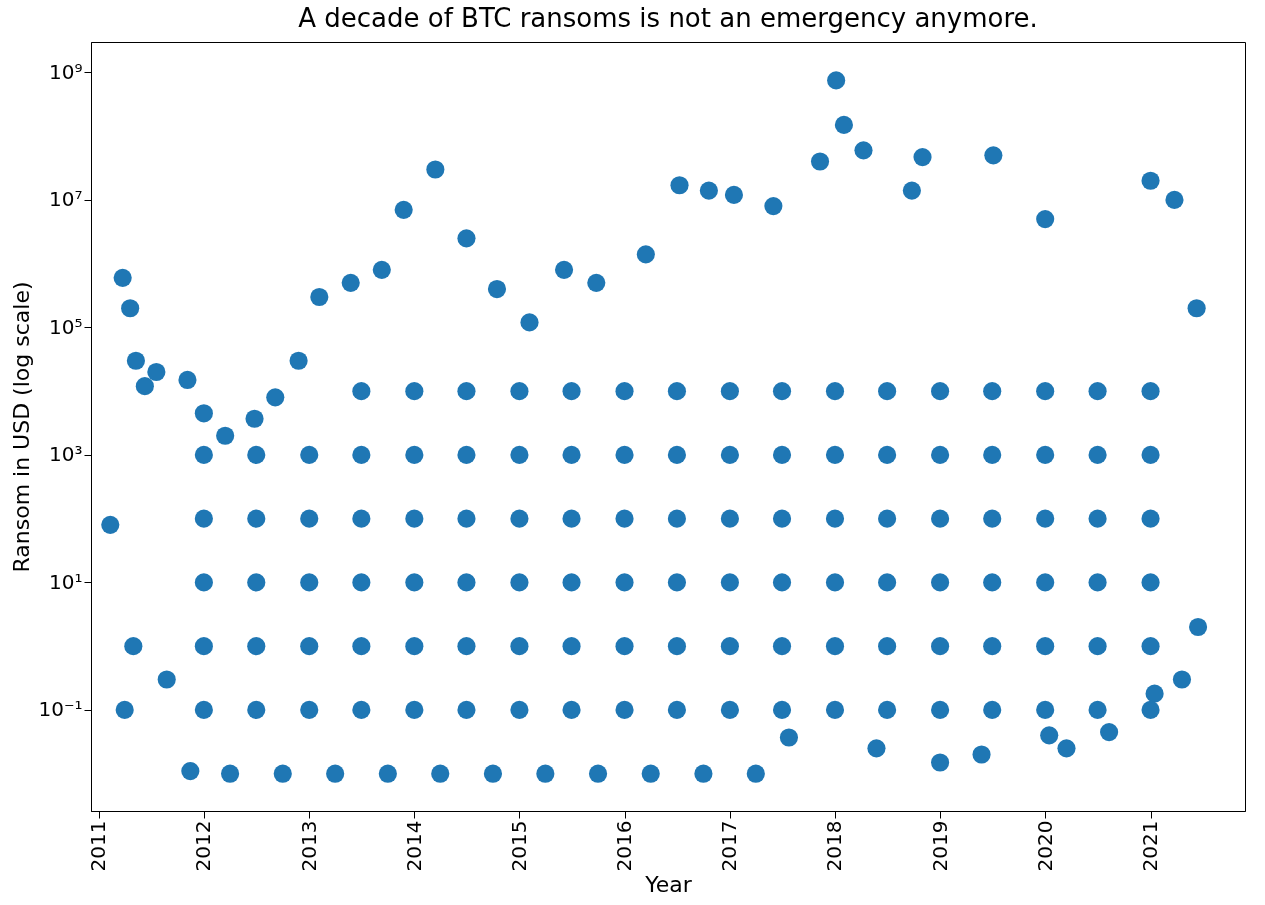 The width and height of the screenshot is (1265, 905). Describe the element at coordinates (308, 846) in the screenshot. I see `x-tick-label: 2013` at that location.